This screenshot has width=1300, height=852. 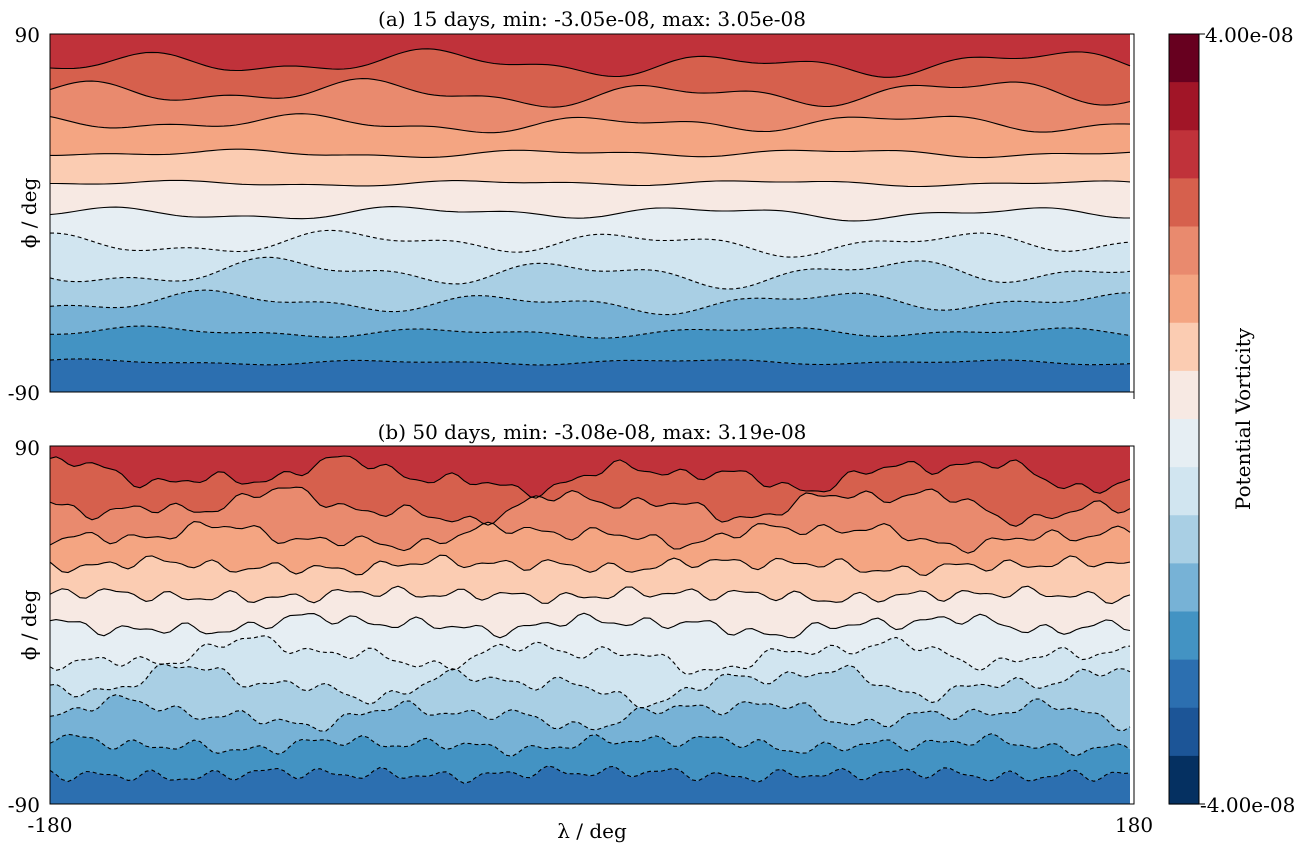 I want to click on colorbar-swatches, so click(x=1184, y=419).